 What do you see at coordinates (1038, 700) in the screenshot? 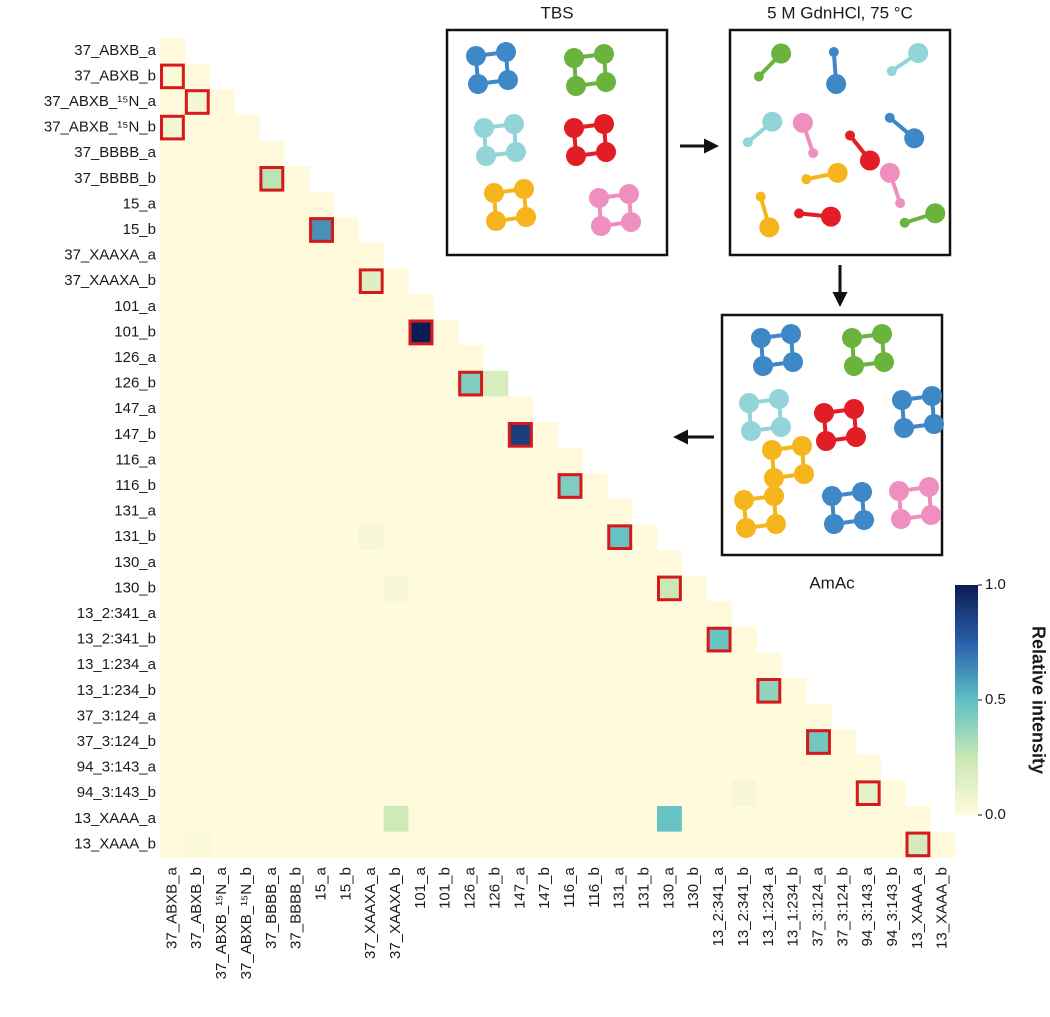
I see `colorbar-label: Relative intensity` at bounding box center [1038, 700].